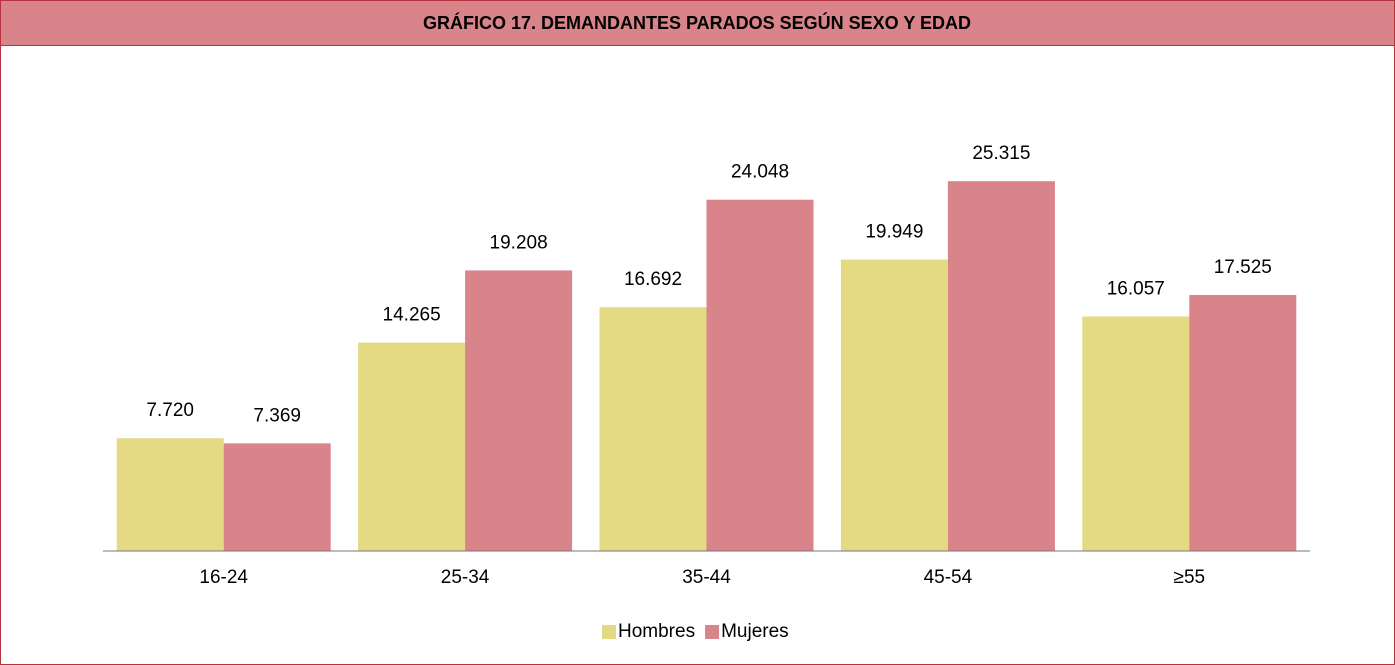  Describe the element at coordinates (519, 242) in the screenshot. I see `data-label: 19.208` at that location.